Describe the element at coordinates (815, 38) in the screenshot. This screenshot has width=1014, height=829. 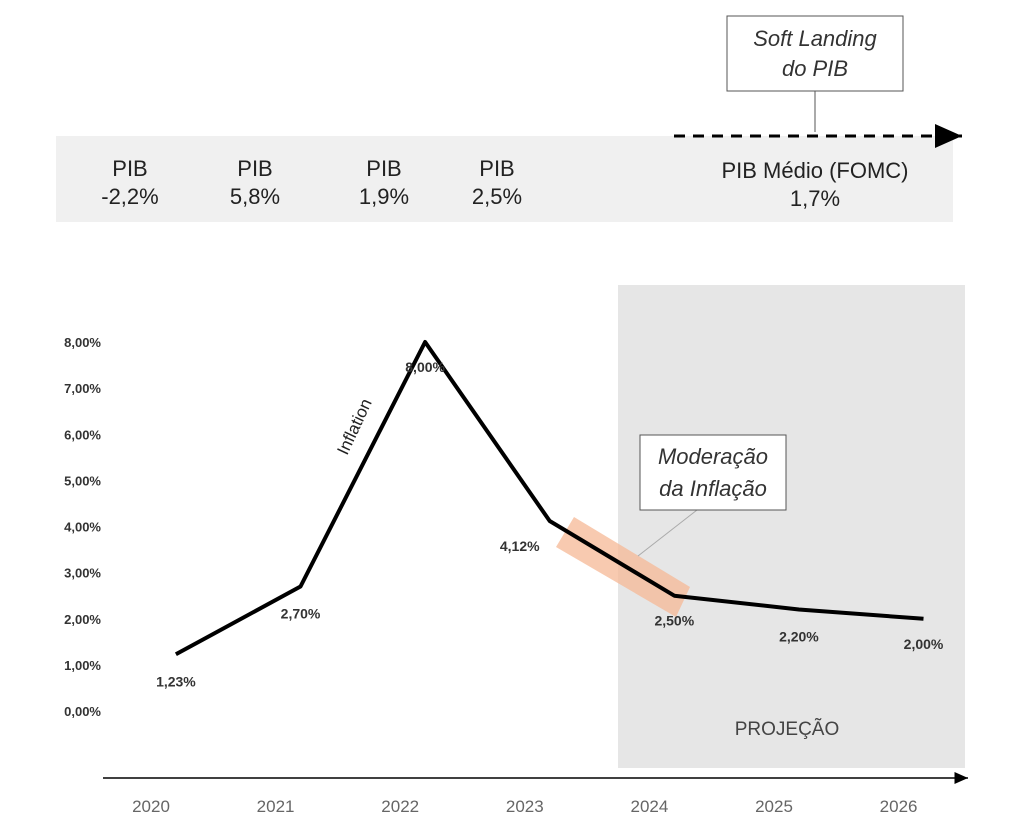
I see `soft-landing-line-1: Soft Landing` at that location.